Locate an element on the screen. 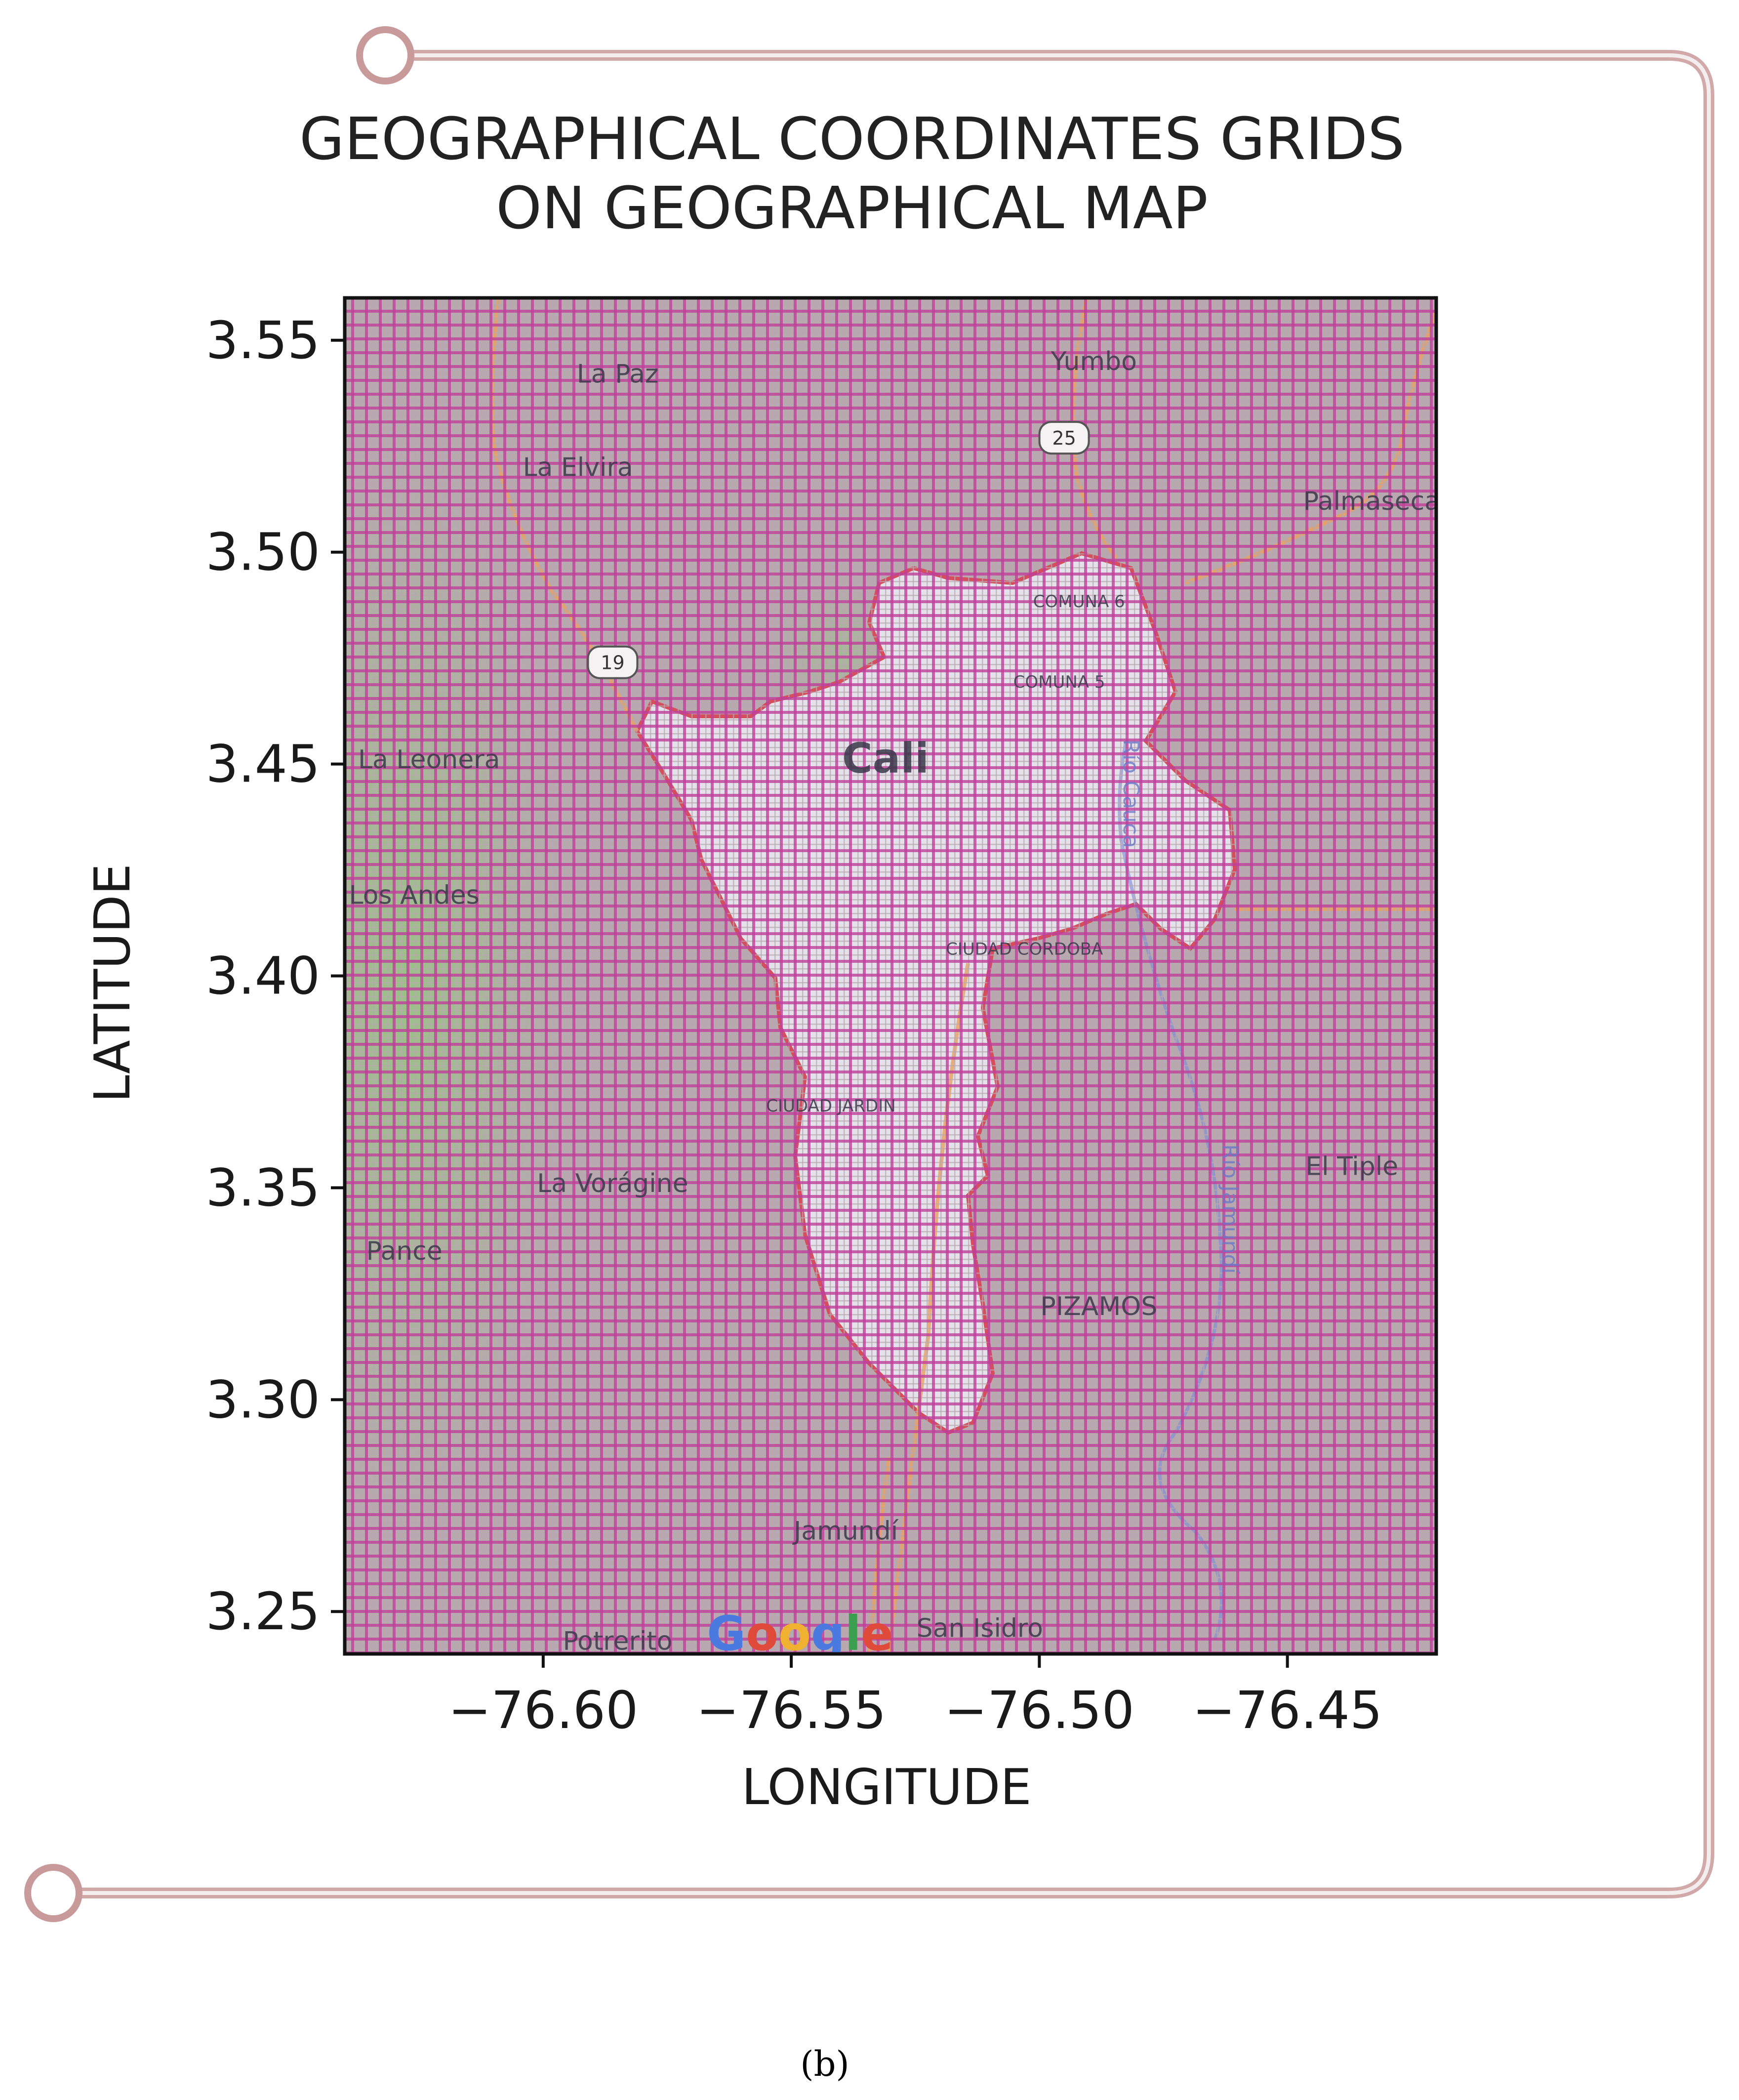  place-label: La Elvira is located at coordinates (578, 468).